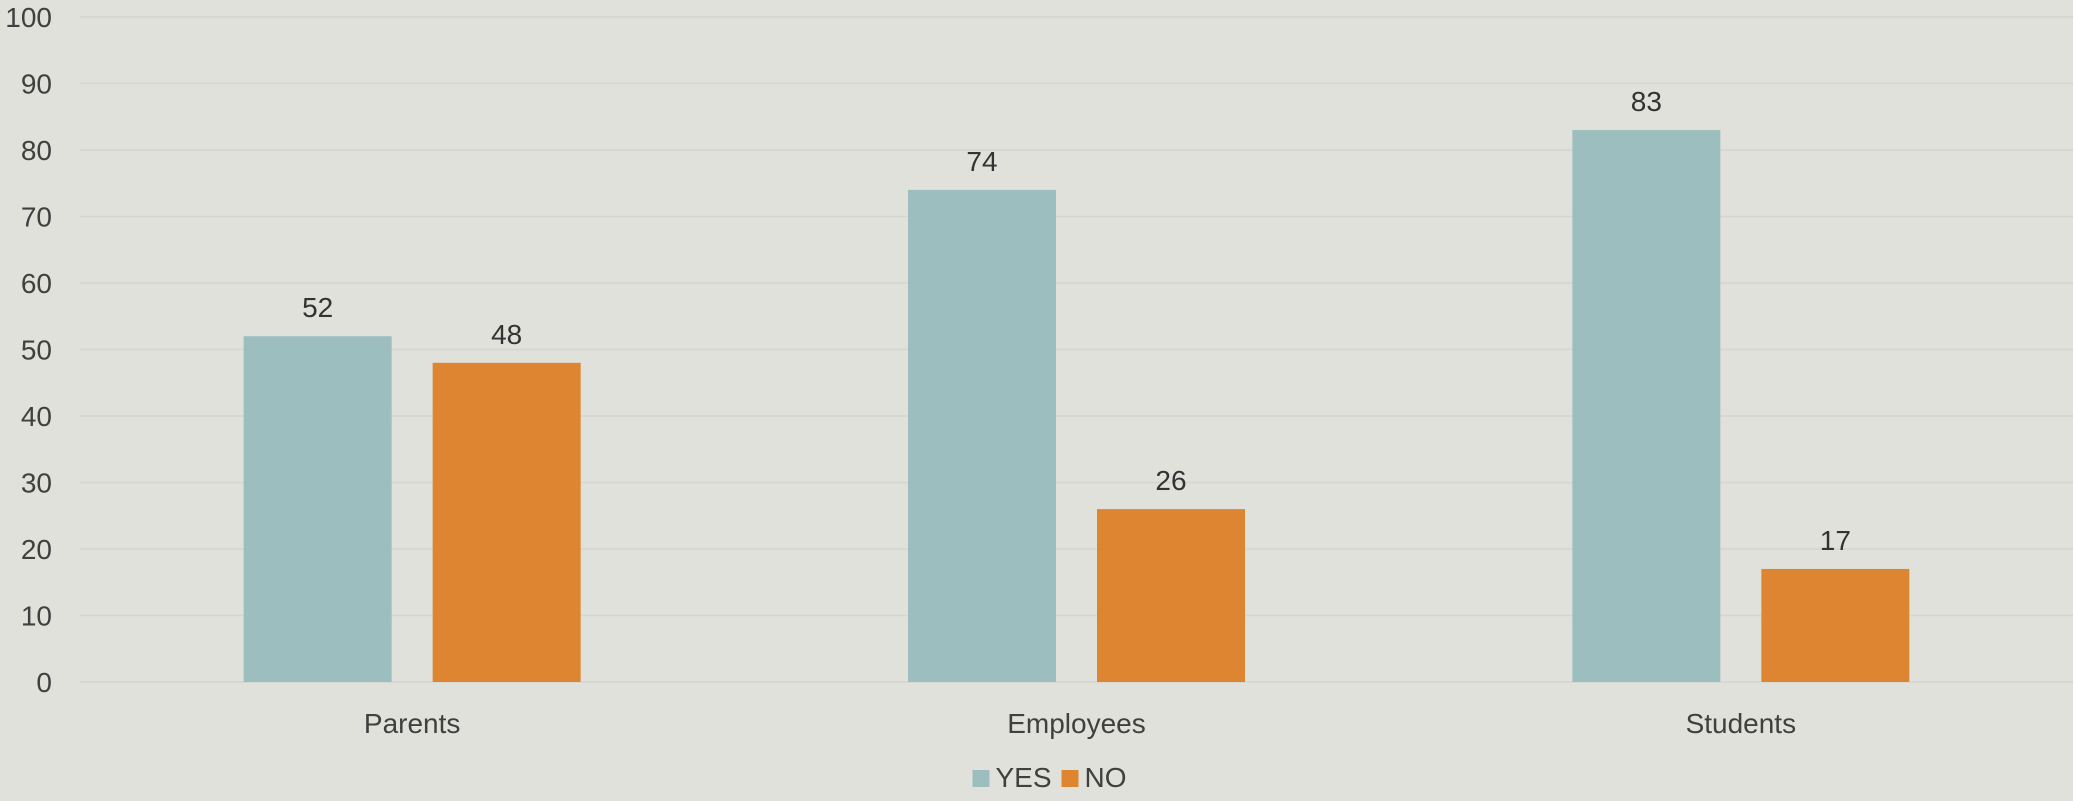 The width and height of the screenshot is (2073, 801). I want to click on y-tick-label: 30, so click(36, 483).